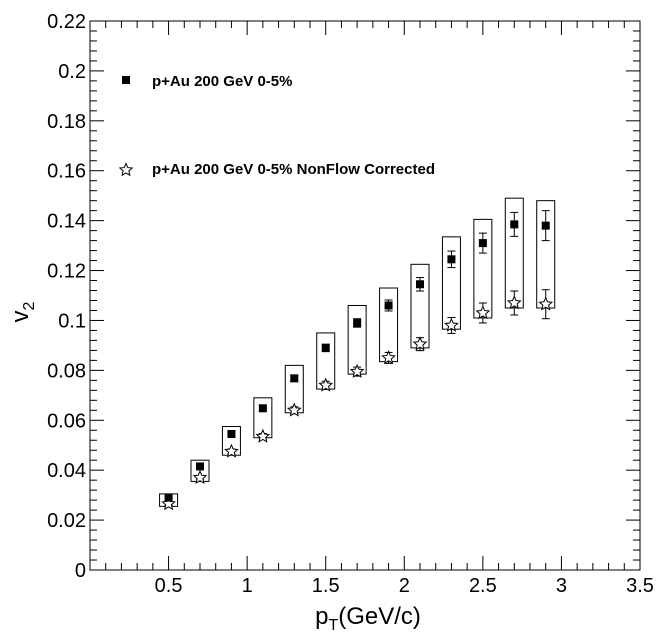 This screenshot has width=661, height=640. Describe the element at coordinates (72, 321) in the screenshot. I see `y-tick-label: 0.1` at that location.